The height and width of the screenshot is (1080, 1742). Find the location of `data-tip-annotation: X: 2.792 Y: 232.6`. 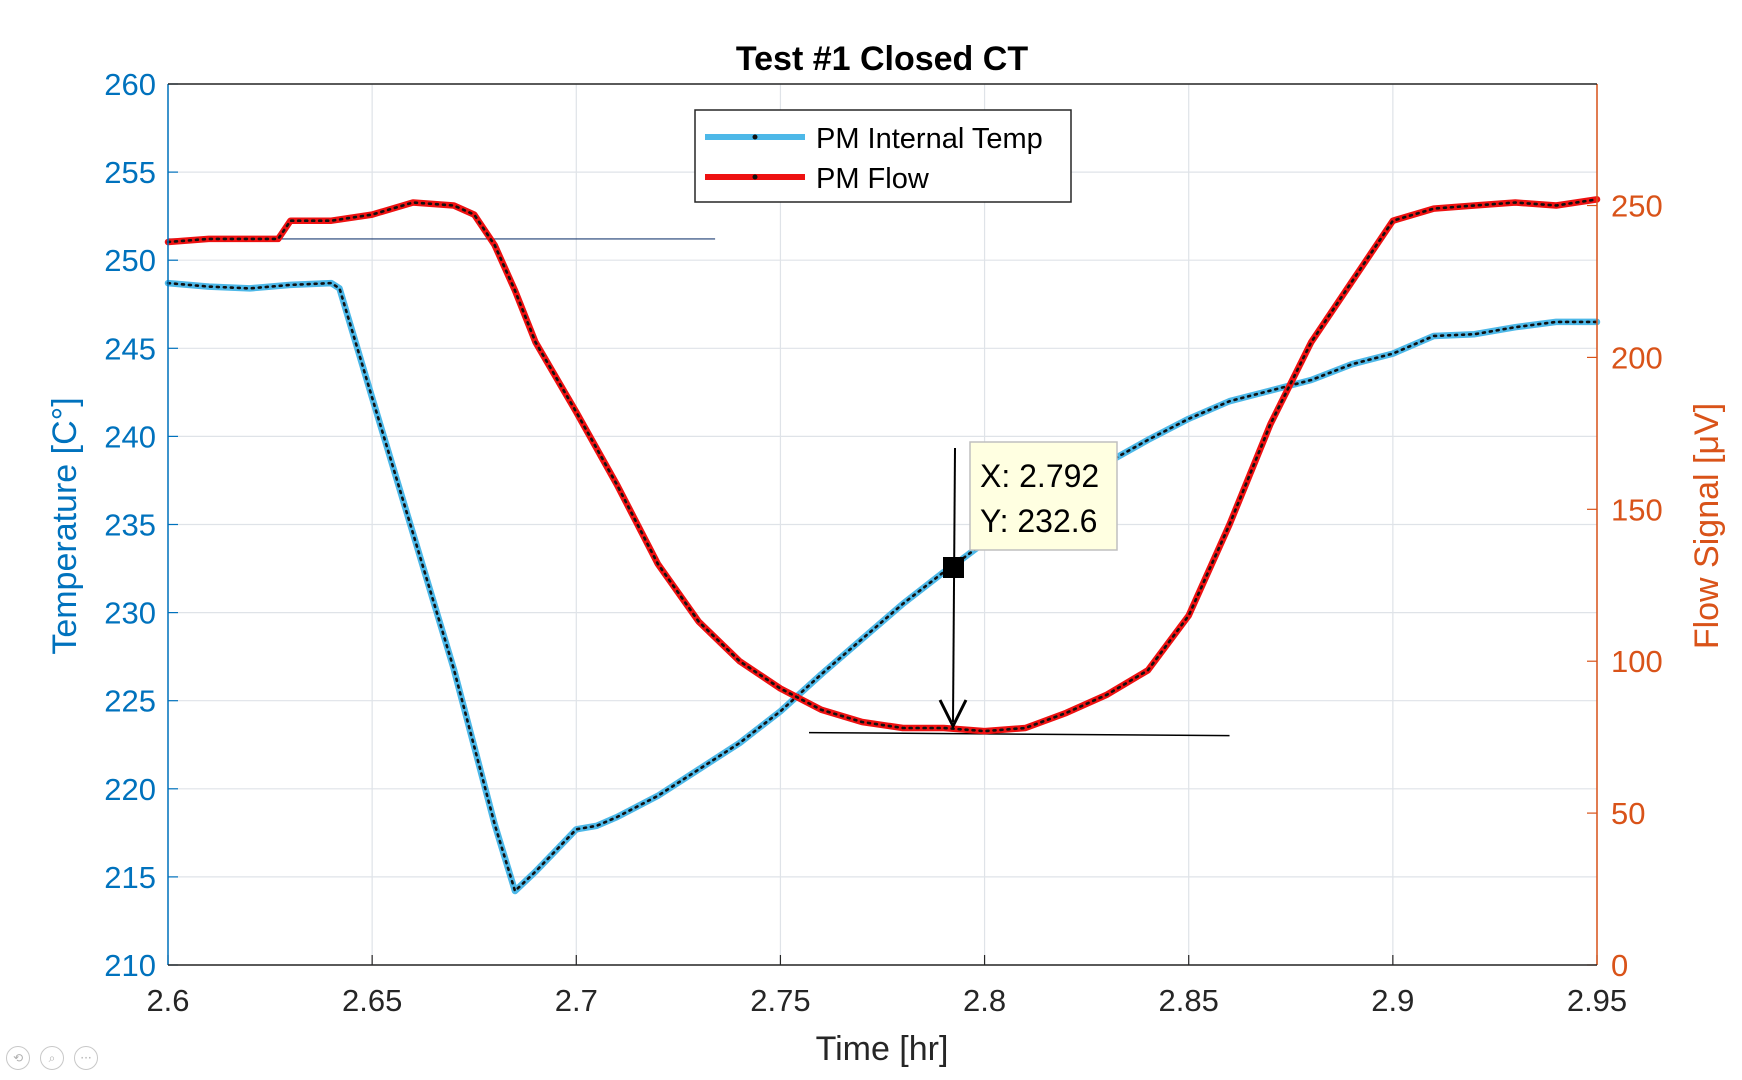

data-tip-annotation: X: 2.792 Y: 232.6 is located at coordinates (1028, 585).